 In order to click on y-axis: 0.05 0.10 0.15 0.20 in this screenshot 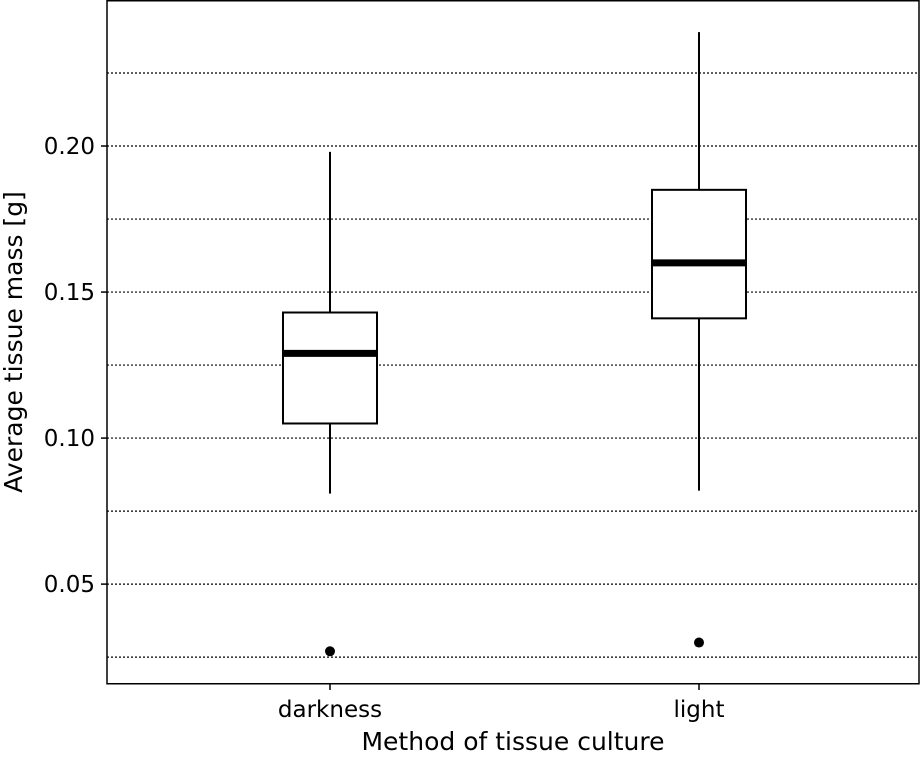, I will do `click(75, 366)`.